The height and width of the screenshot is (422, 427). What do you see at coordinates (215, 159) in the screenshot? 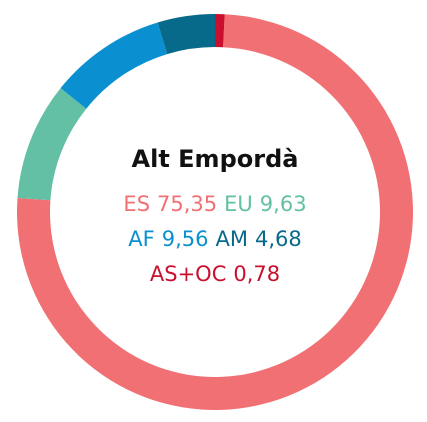
I see `chart-title: Alt Empordà` at bounding box center [215, 159].